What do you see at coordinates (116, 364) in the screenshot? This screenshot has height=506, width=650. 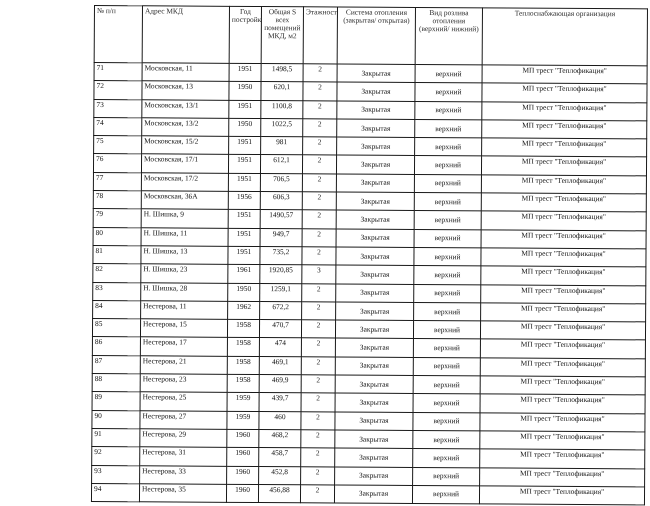 I see `cell-row-number: 87` at bounding box center [116, 364].